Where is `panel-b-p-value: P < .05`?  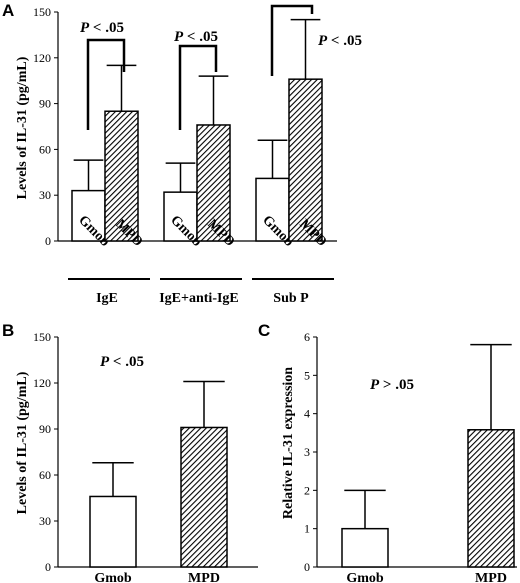 panel-b-p-value: P < .05 is located at coordinates (122, 362).